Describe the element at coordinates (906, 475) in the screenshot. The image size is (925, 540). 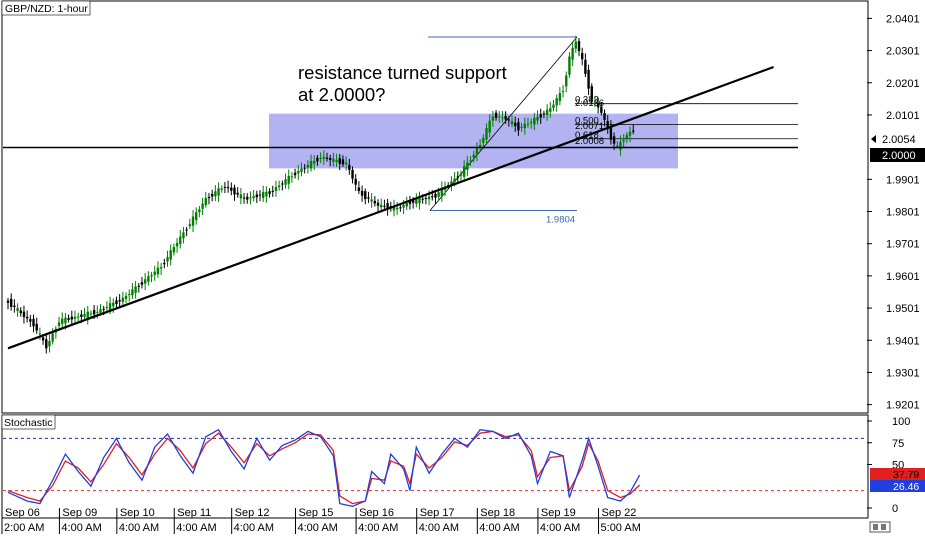
I see `stochastic-k-value: 37.79` at that location.